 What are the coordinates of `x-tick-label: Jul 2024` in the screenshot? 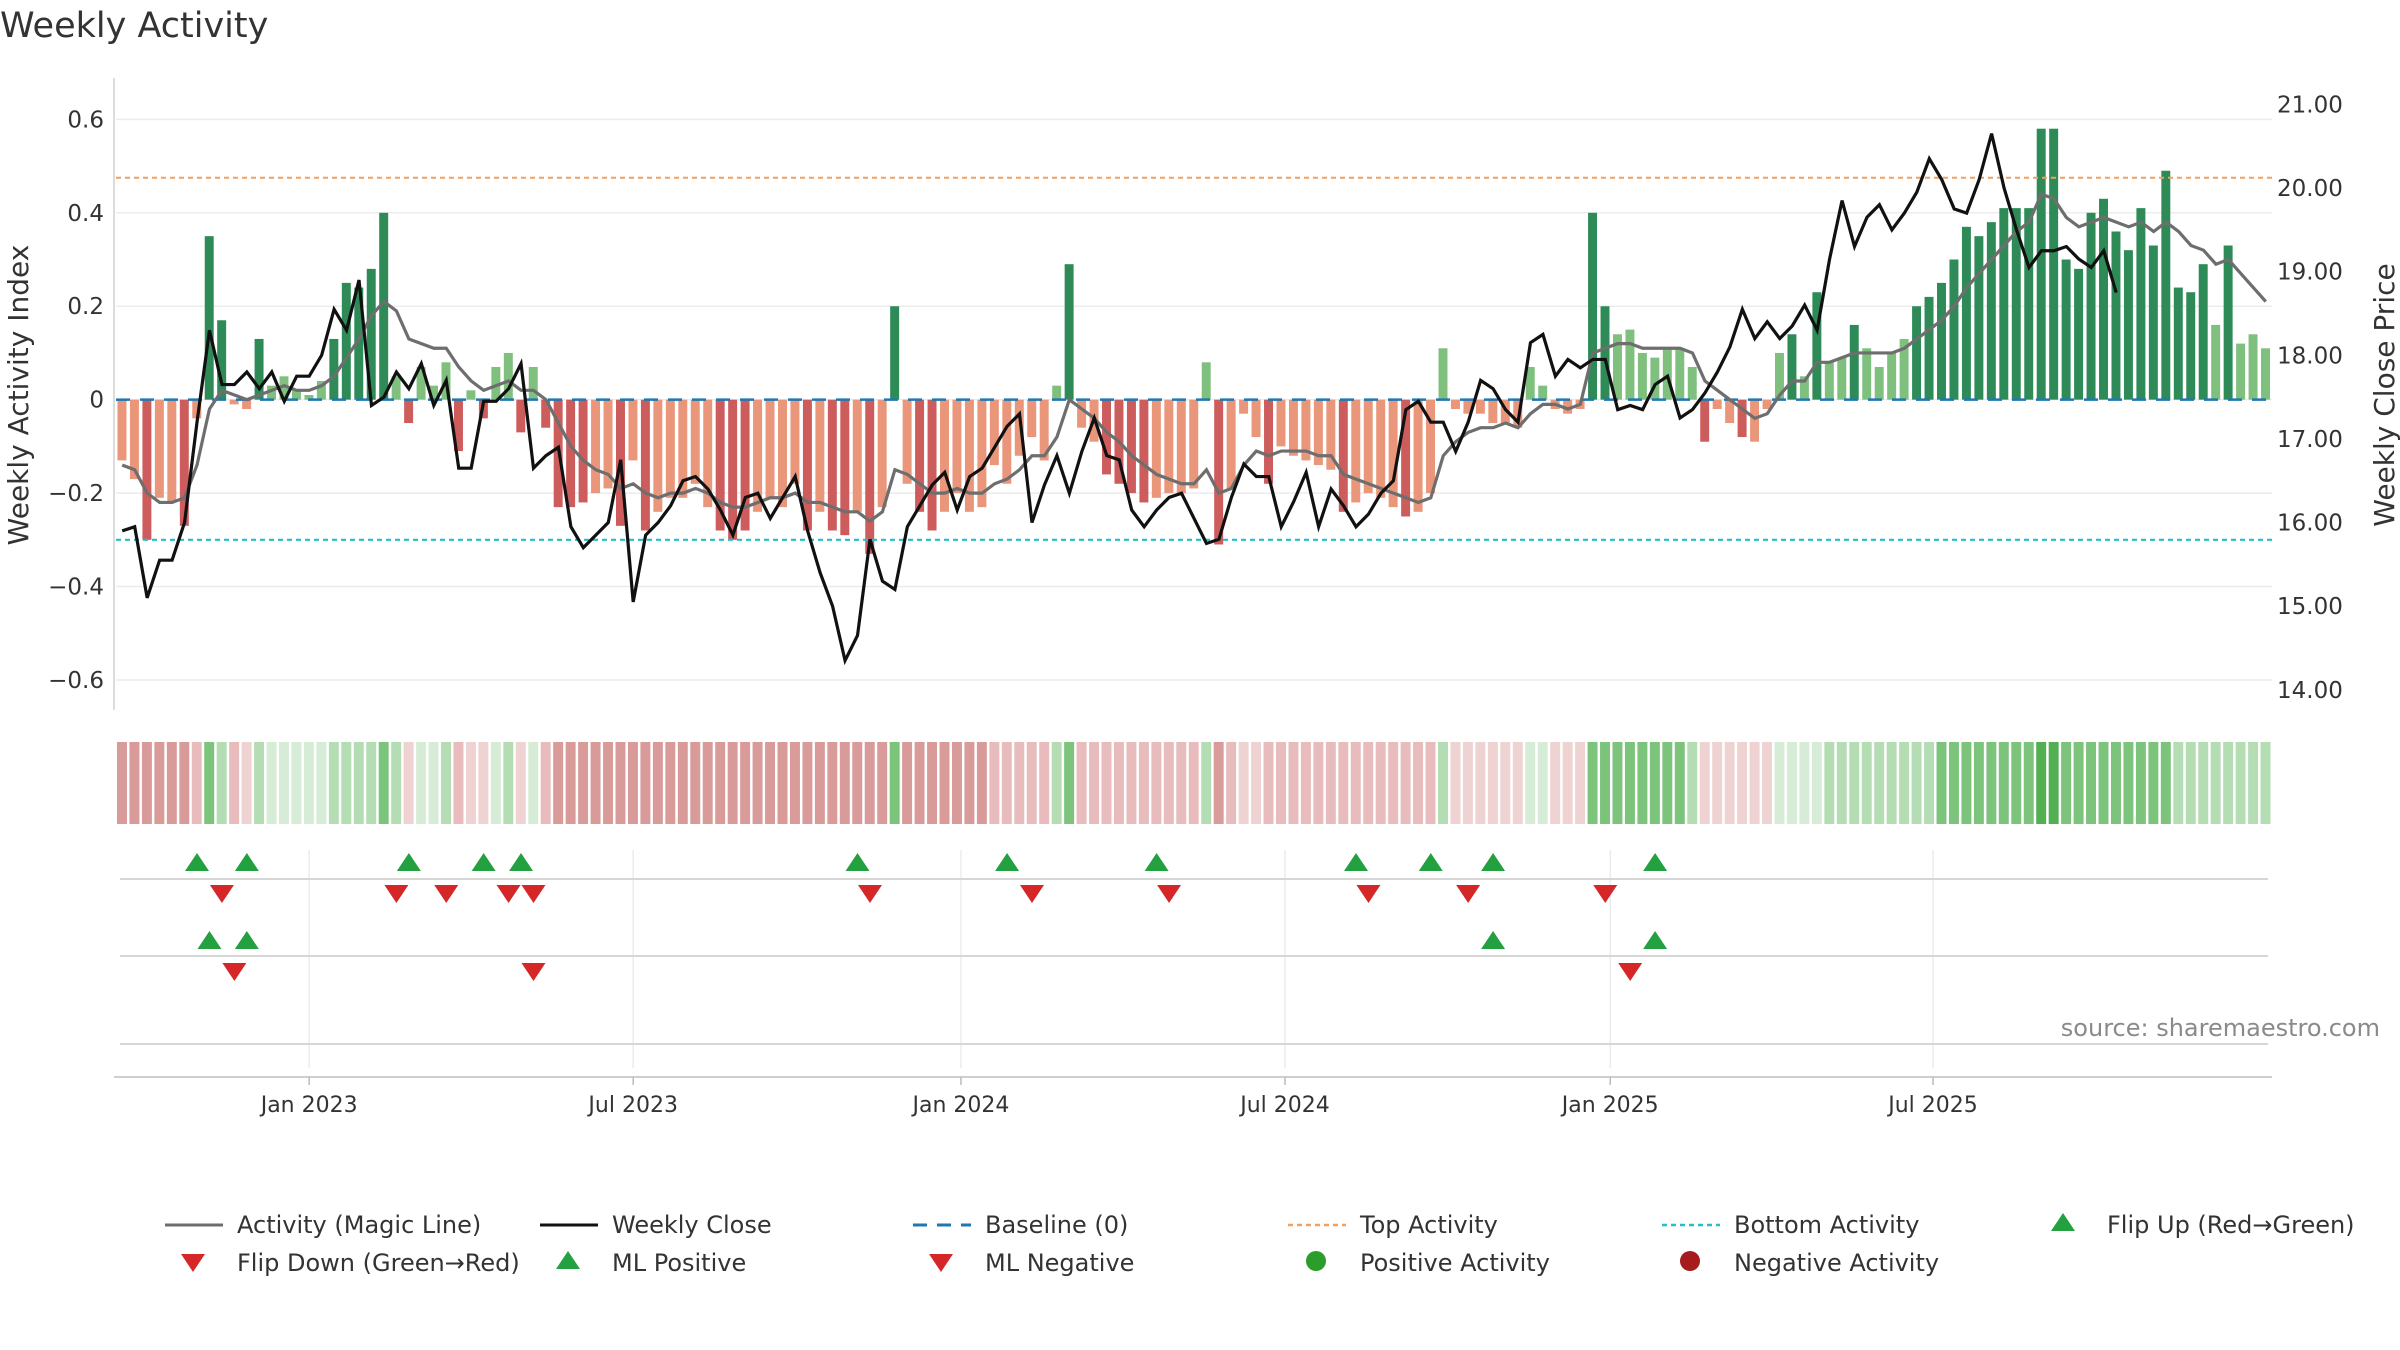 It's located at (1284, 1105).